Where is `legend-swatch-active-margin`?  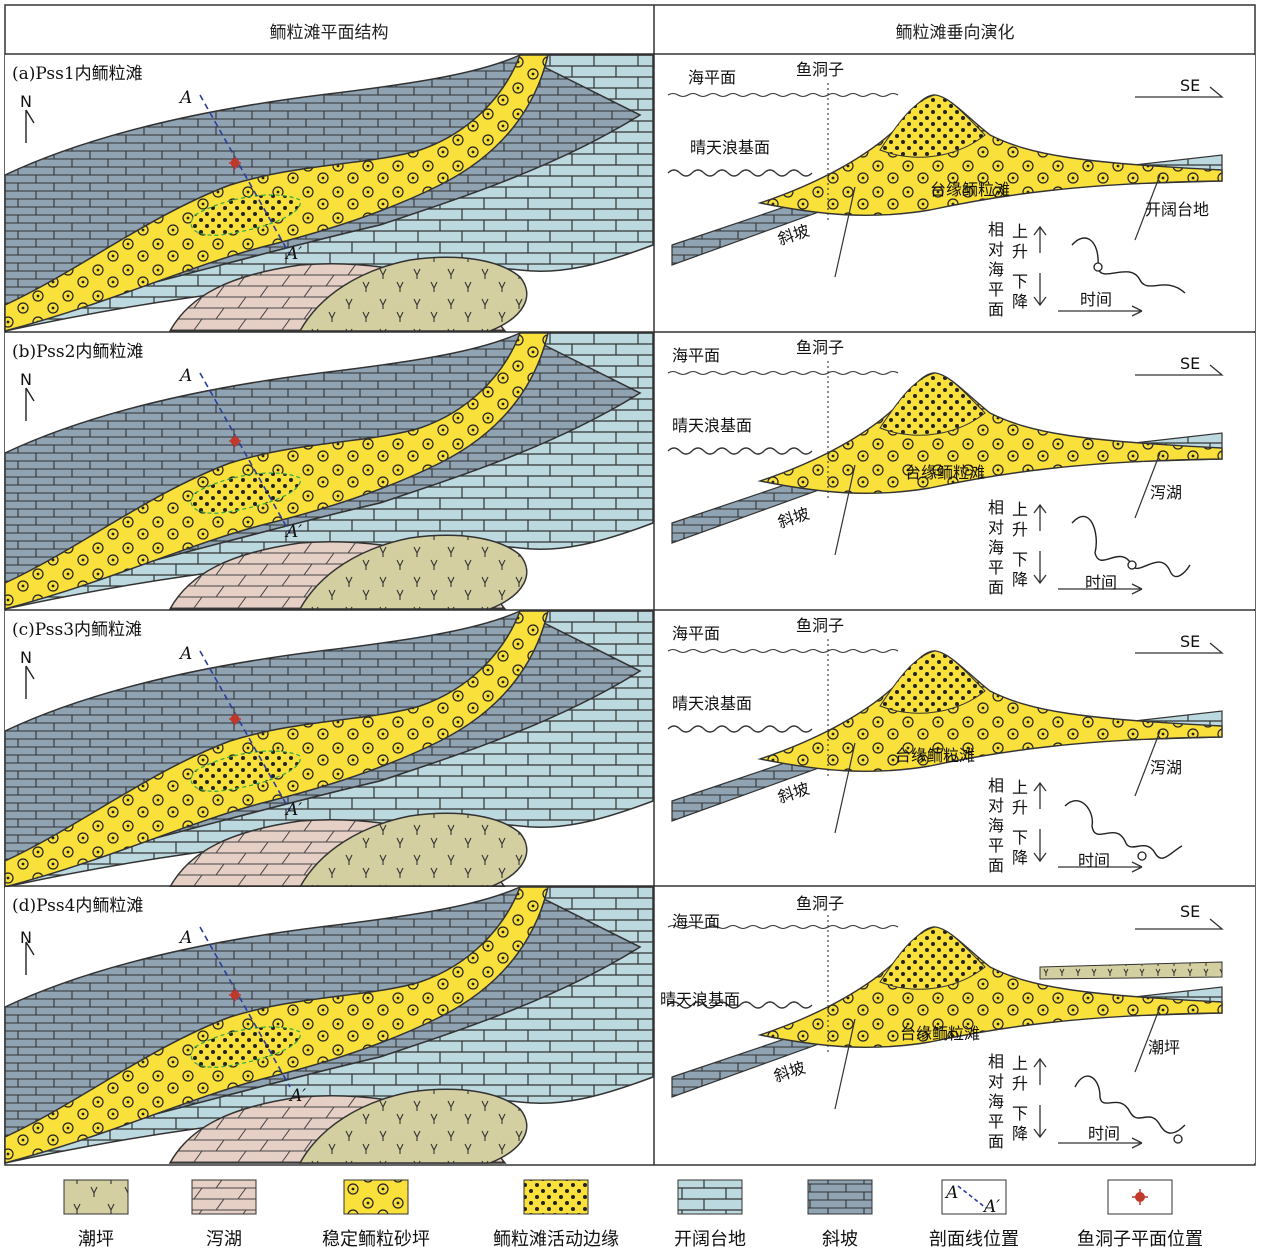 legend-swatch-active-margin is located at coordinates (556, 1197).